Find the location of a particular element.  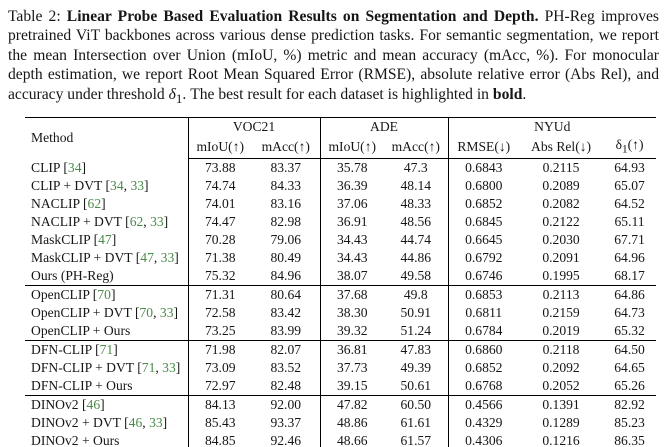

value-cell: 0.4306 is located at coordinates (483, 439).